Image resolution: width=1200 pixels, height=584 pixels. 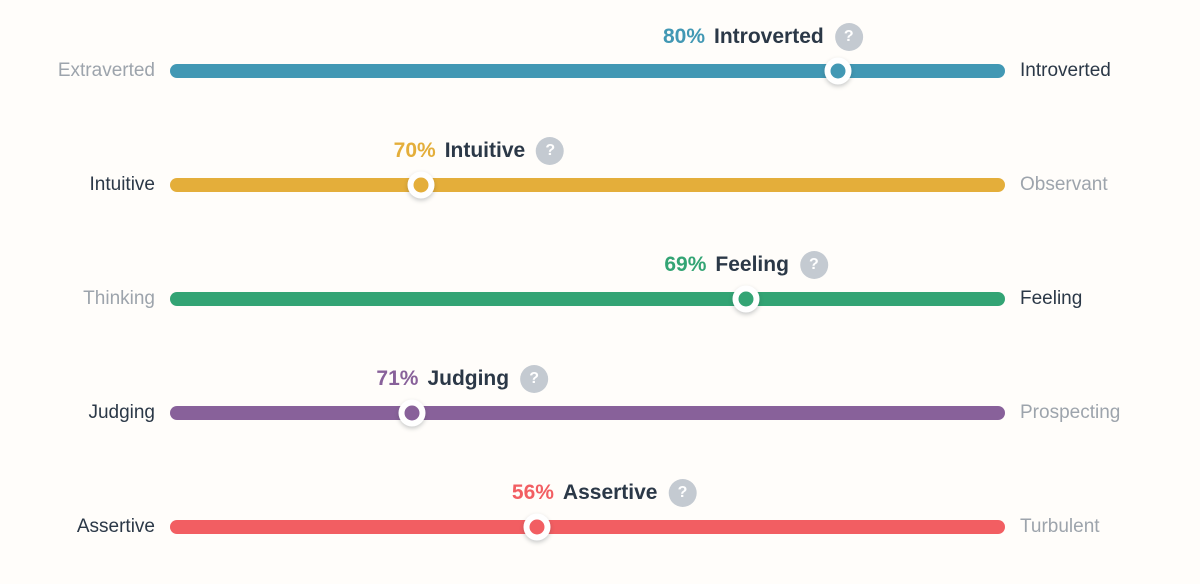 I want to click on right-trait-label: Observant, so click(x=1064, y=184).